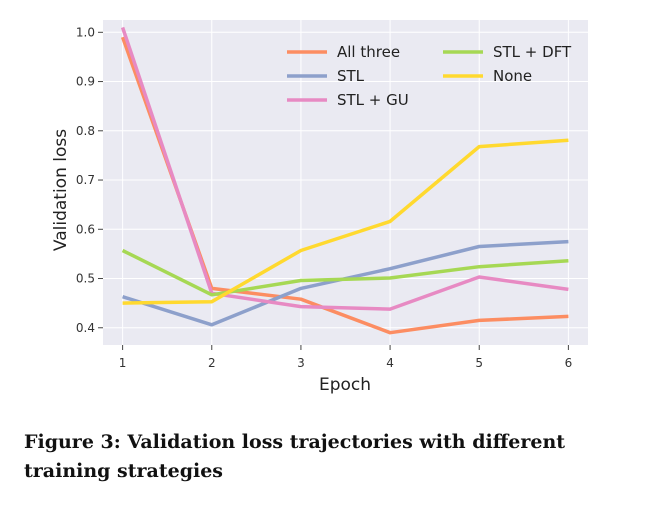 This screenshot has width=667, height=513. What do you see at coordinates (85, 82) in the screenshot?
I see `y-tick-label: 0.9` at bounding box center [85, 82].